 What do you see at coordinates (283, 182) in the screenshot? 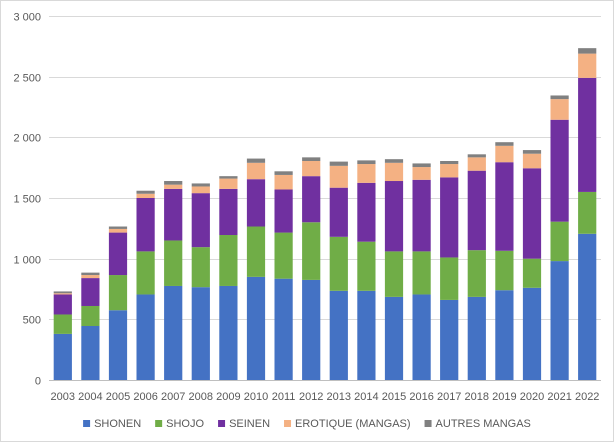
I see `bar-erotique-mangas-2011` at bounding box center [283, 182].